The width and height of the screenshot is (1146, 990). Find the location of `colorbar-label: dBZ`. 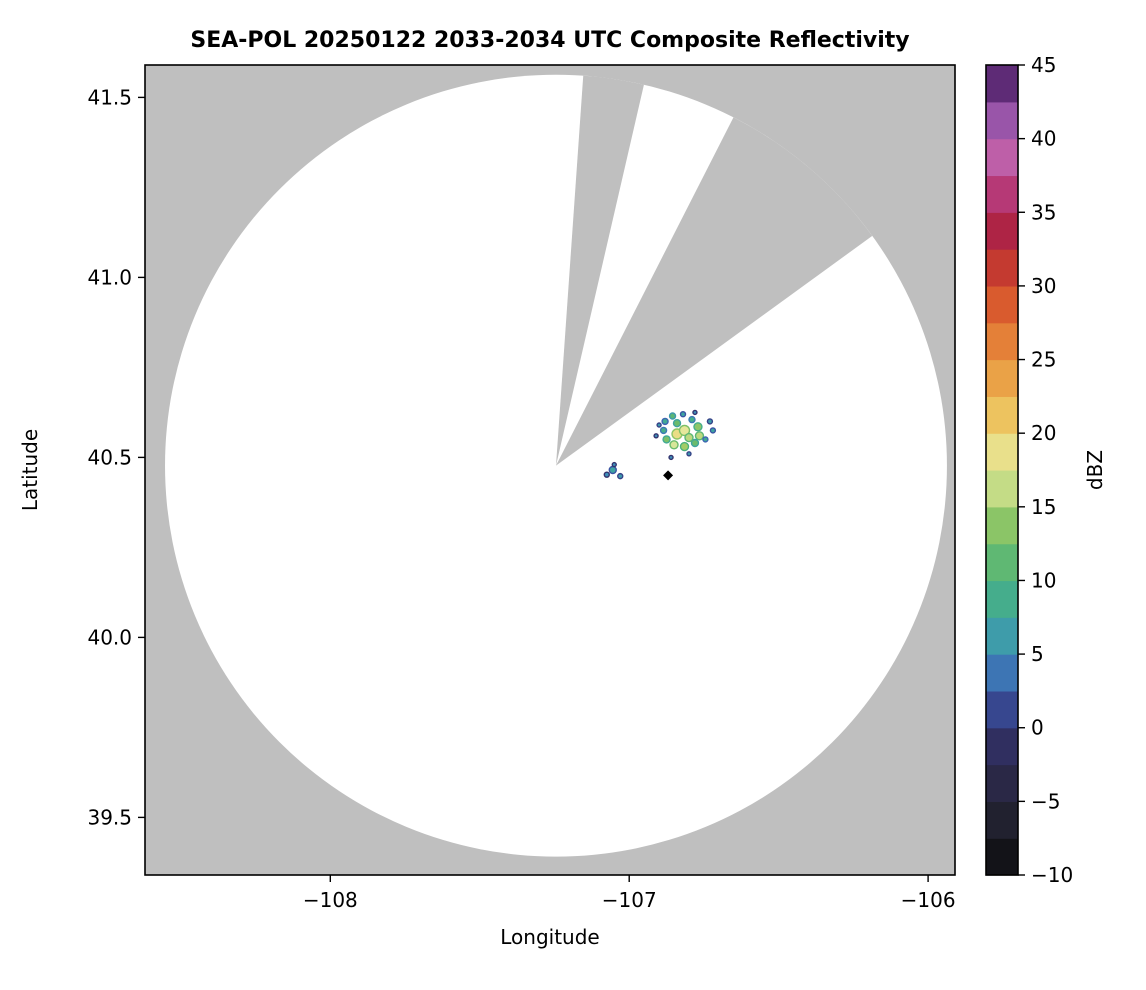

colorbar-label: dBZ is located at coordinates (1095, 470).